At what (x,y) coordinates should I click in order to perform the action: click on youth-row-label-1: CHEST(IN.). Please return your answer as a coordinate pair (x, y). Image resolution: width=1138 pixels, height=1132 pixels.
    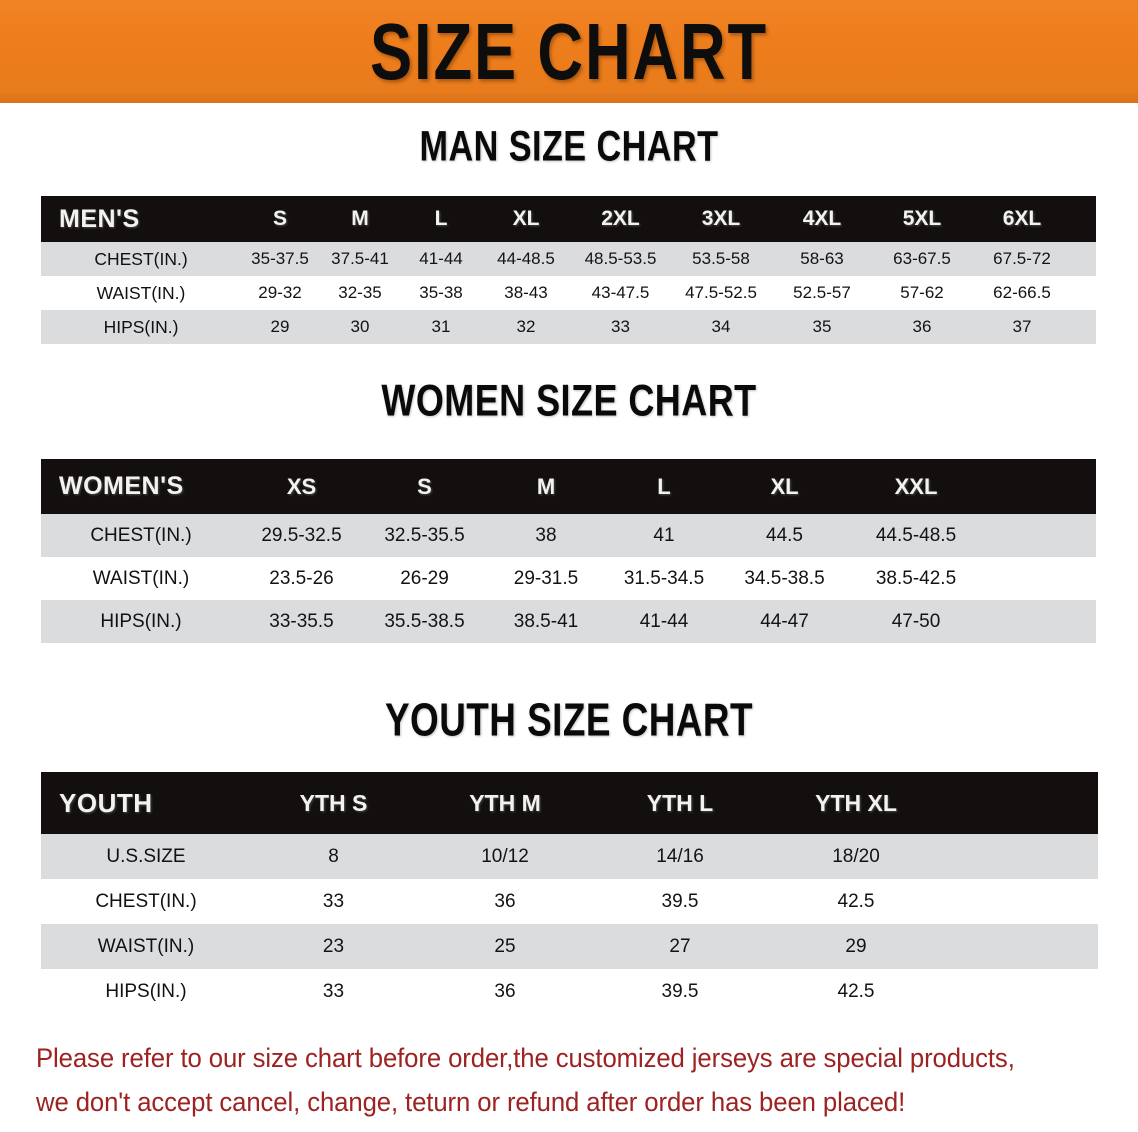
    Looking at the image, I should click on (146, 901).